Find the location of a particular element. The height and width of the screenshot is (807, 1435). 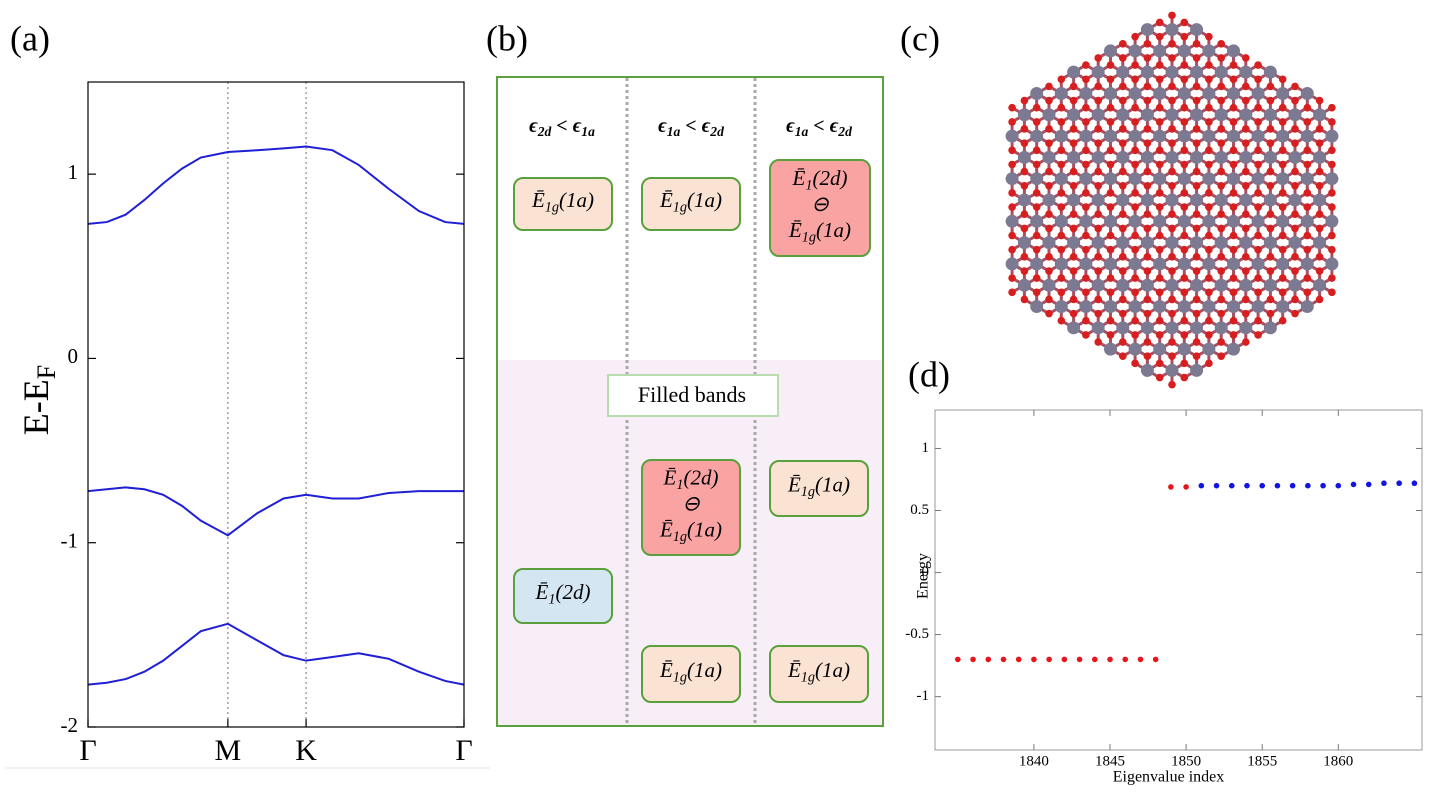

text-run: ϵ is located at coordinates (533, 126).